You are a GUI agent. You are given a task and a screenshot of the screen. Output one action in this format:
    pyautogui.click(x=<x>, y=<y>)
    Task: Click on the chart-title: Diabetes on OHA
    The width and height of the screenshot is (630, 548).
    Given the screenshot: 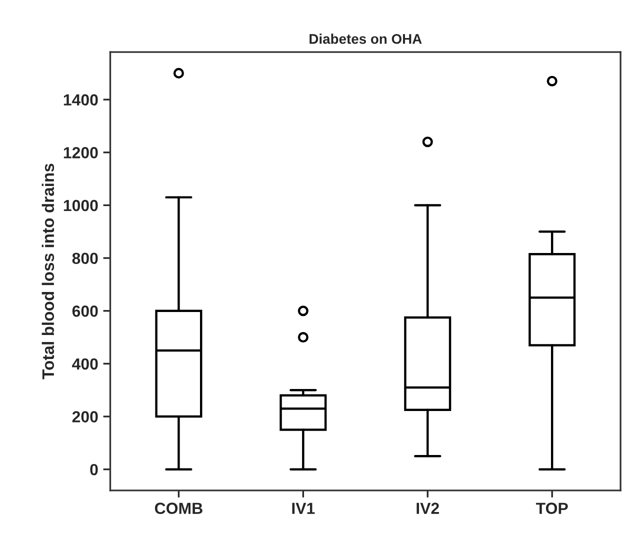 What is the action you would take?
    pyautogui.click(x=366, y=39)
    